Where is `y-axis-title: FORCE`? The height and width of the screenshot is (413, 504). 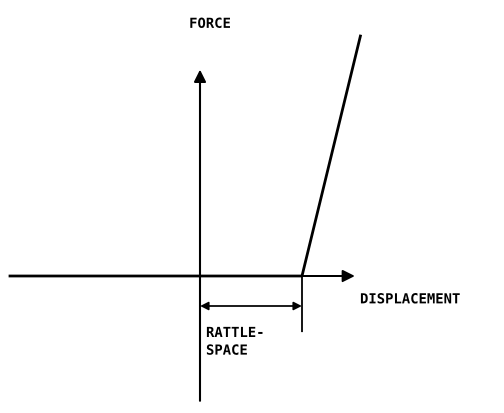
y-axis-title: FORCE is located at coordinates (210, 23).